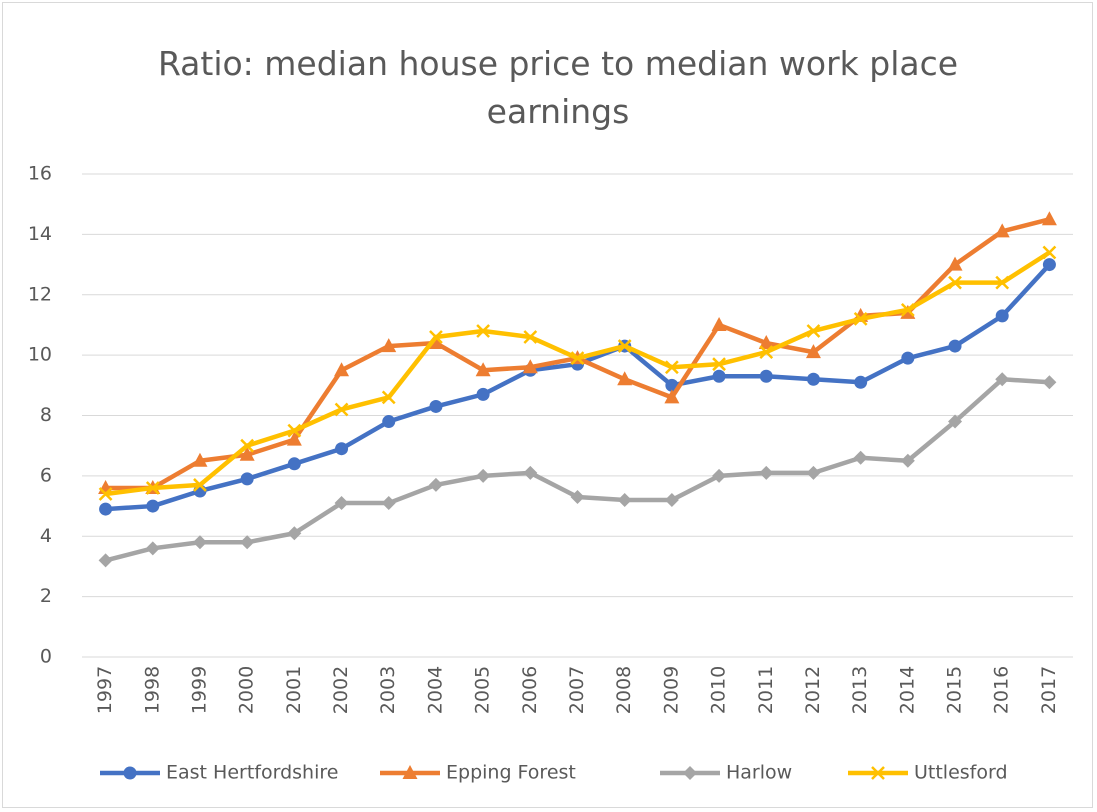 This screenshot has height=812, width=1097. I want to click on x-tick-label: 1999, so click(199, 690).